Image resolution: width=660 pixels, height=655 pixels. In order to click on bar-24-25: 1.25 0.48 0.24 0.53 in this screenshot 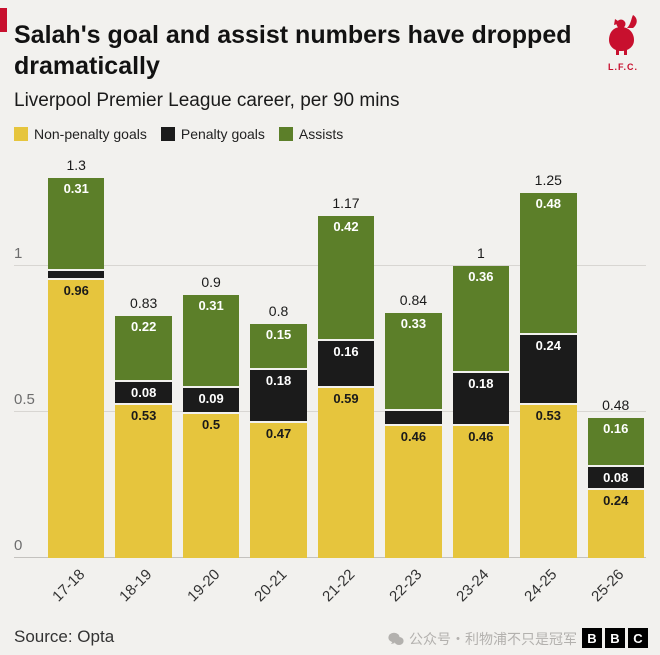, I will do `click(548, 365)`.